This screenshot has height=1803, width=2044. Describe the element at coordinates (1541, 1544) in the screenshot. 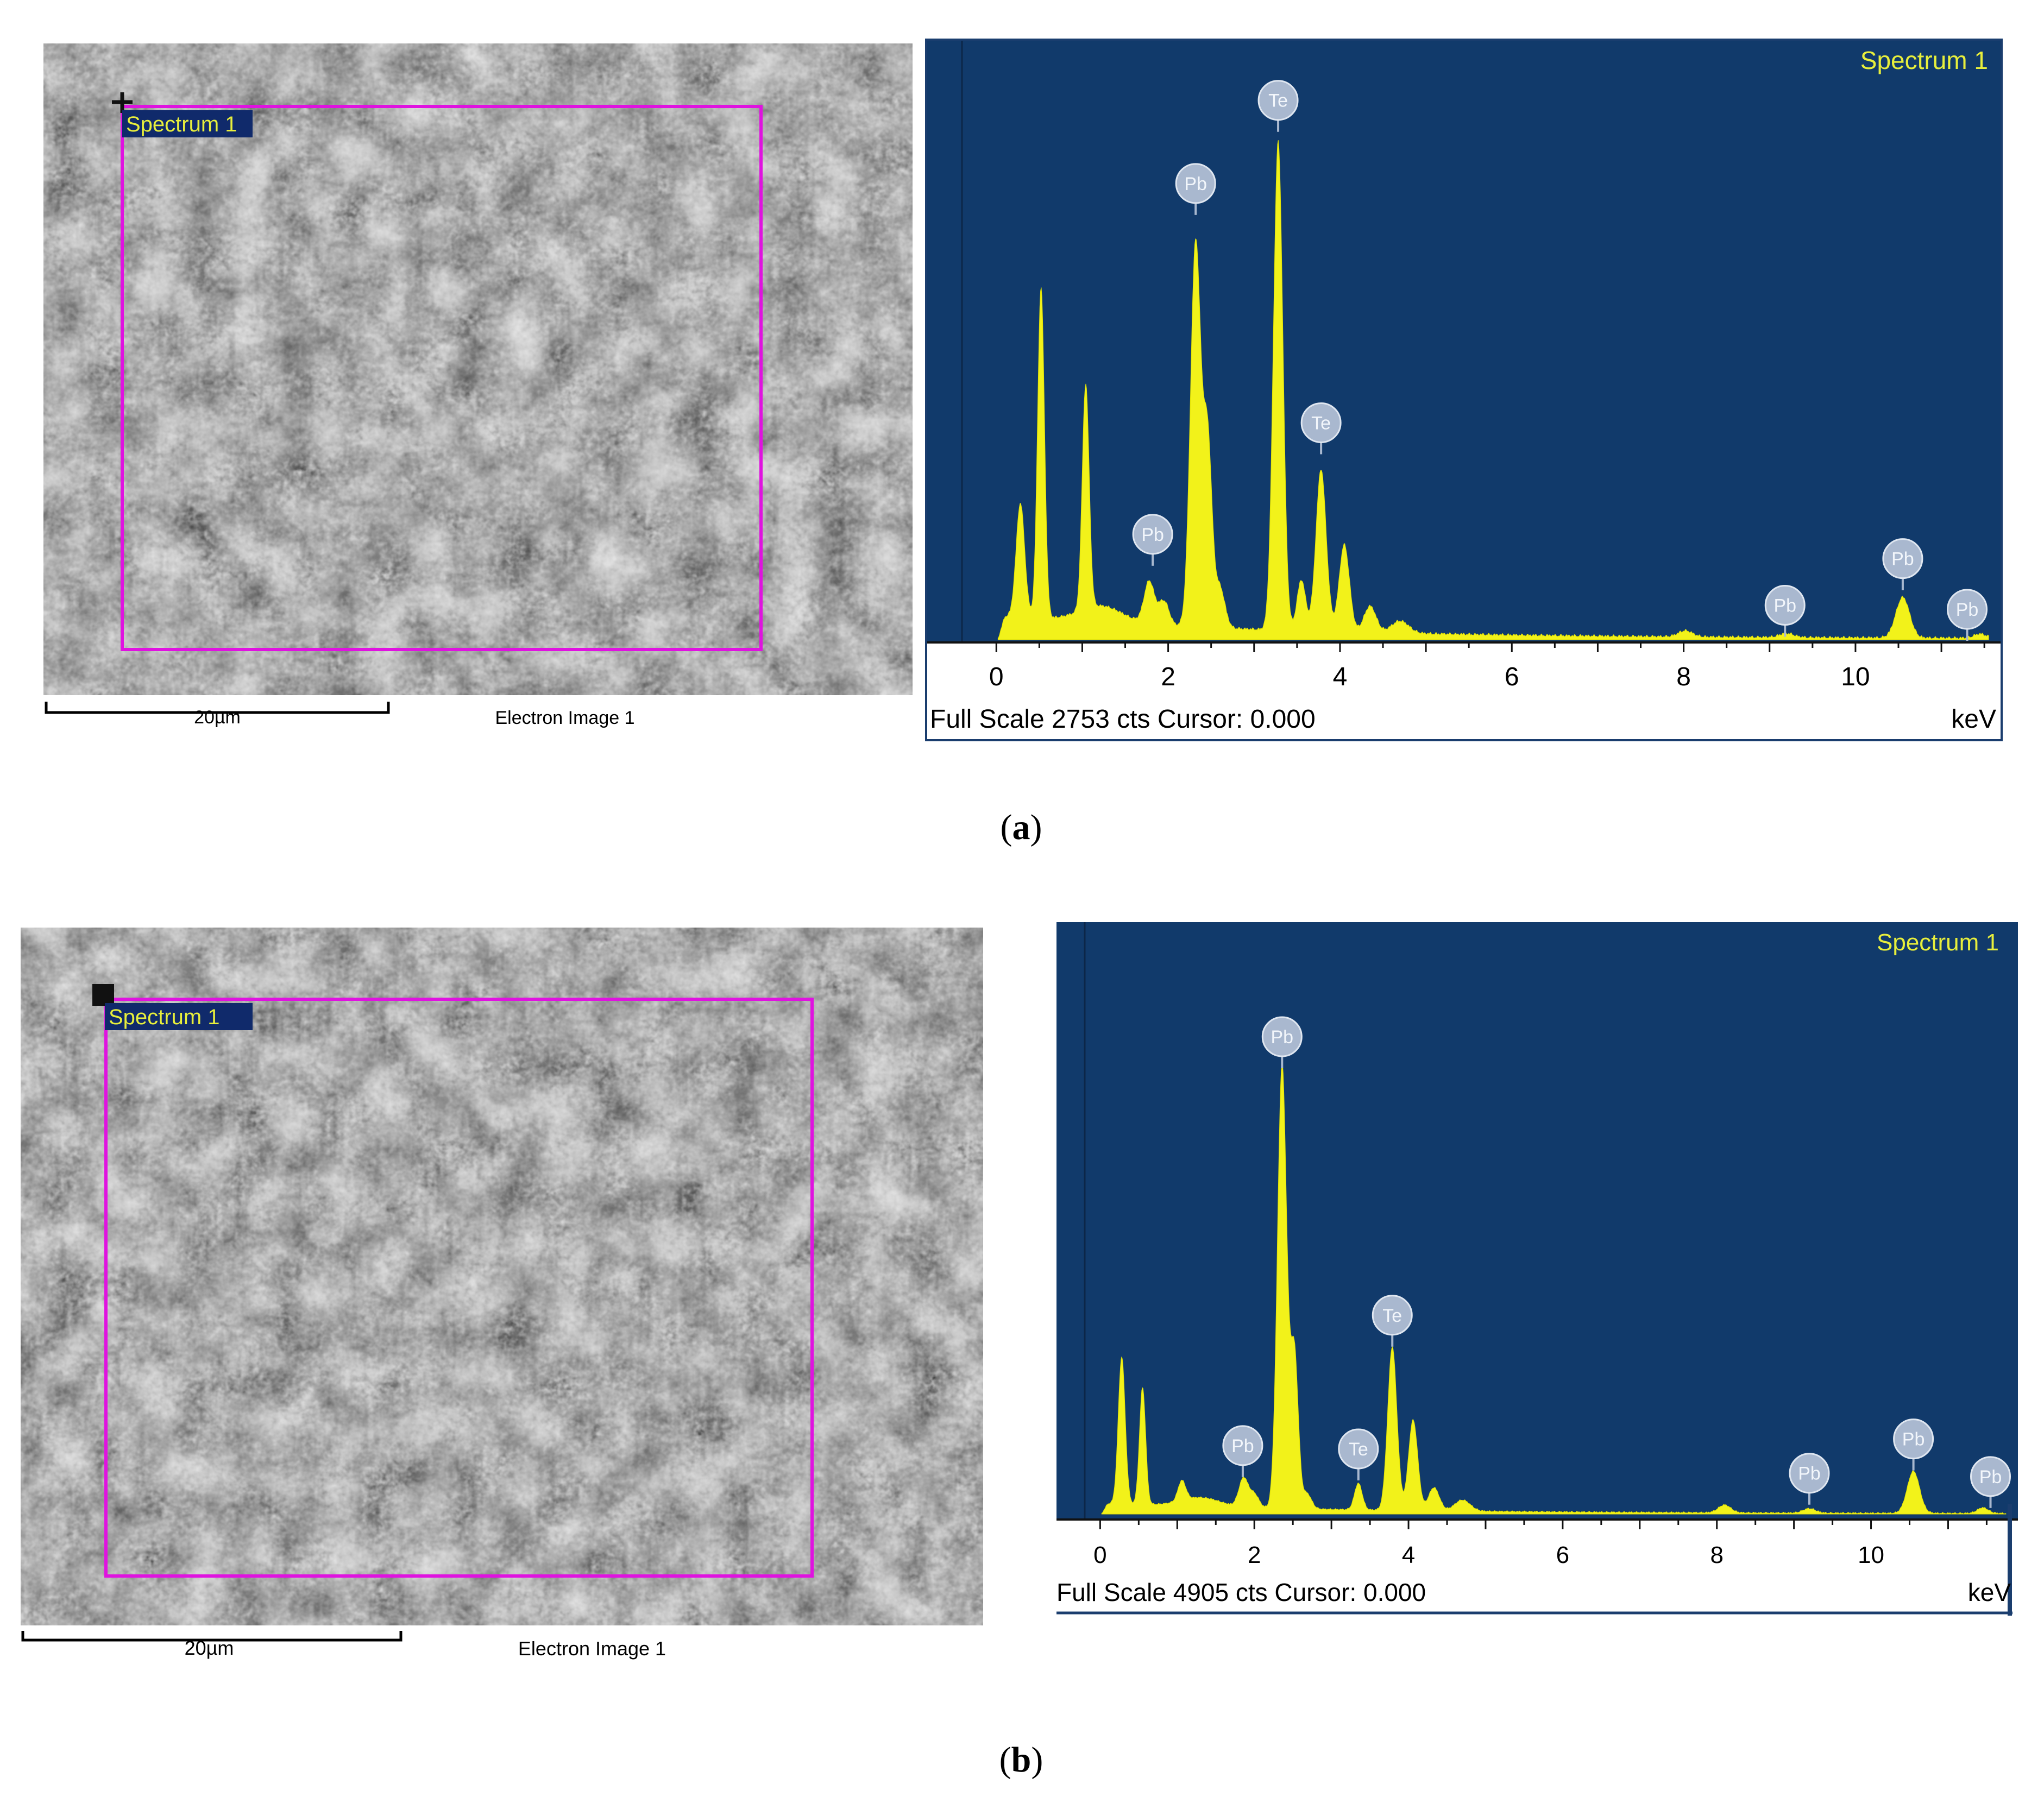

I see `x-axis-ticks-b: 0 2 4 6 8 10` at that location.